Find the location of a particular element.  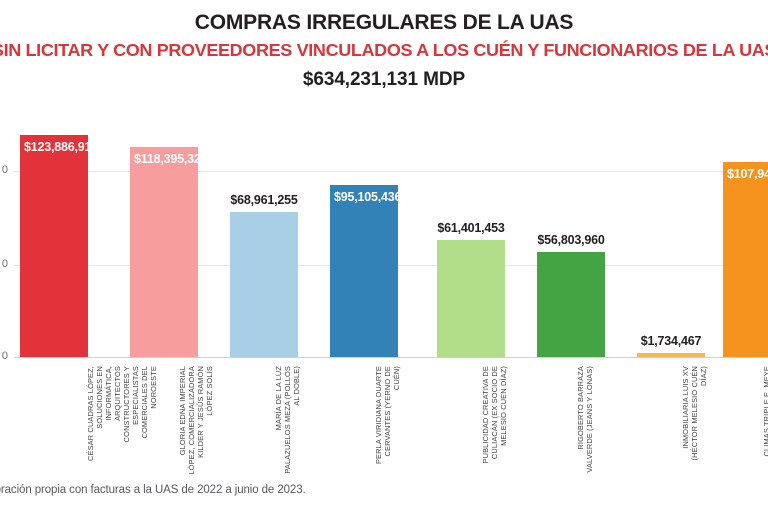

category-label-line: PALAZUELOS MEZA (POLLOS is located at coordinates (287, 420).